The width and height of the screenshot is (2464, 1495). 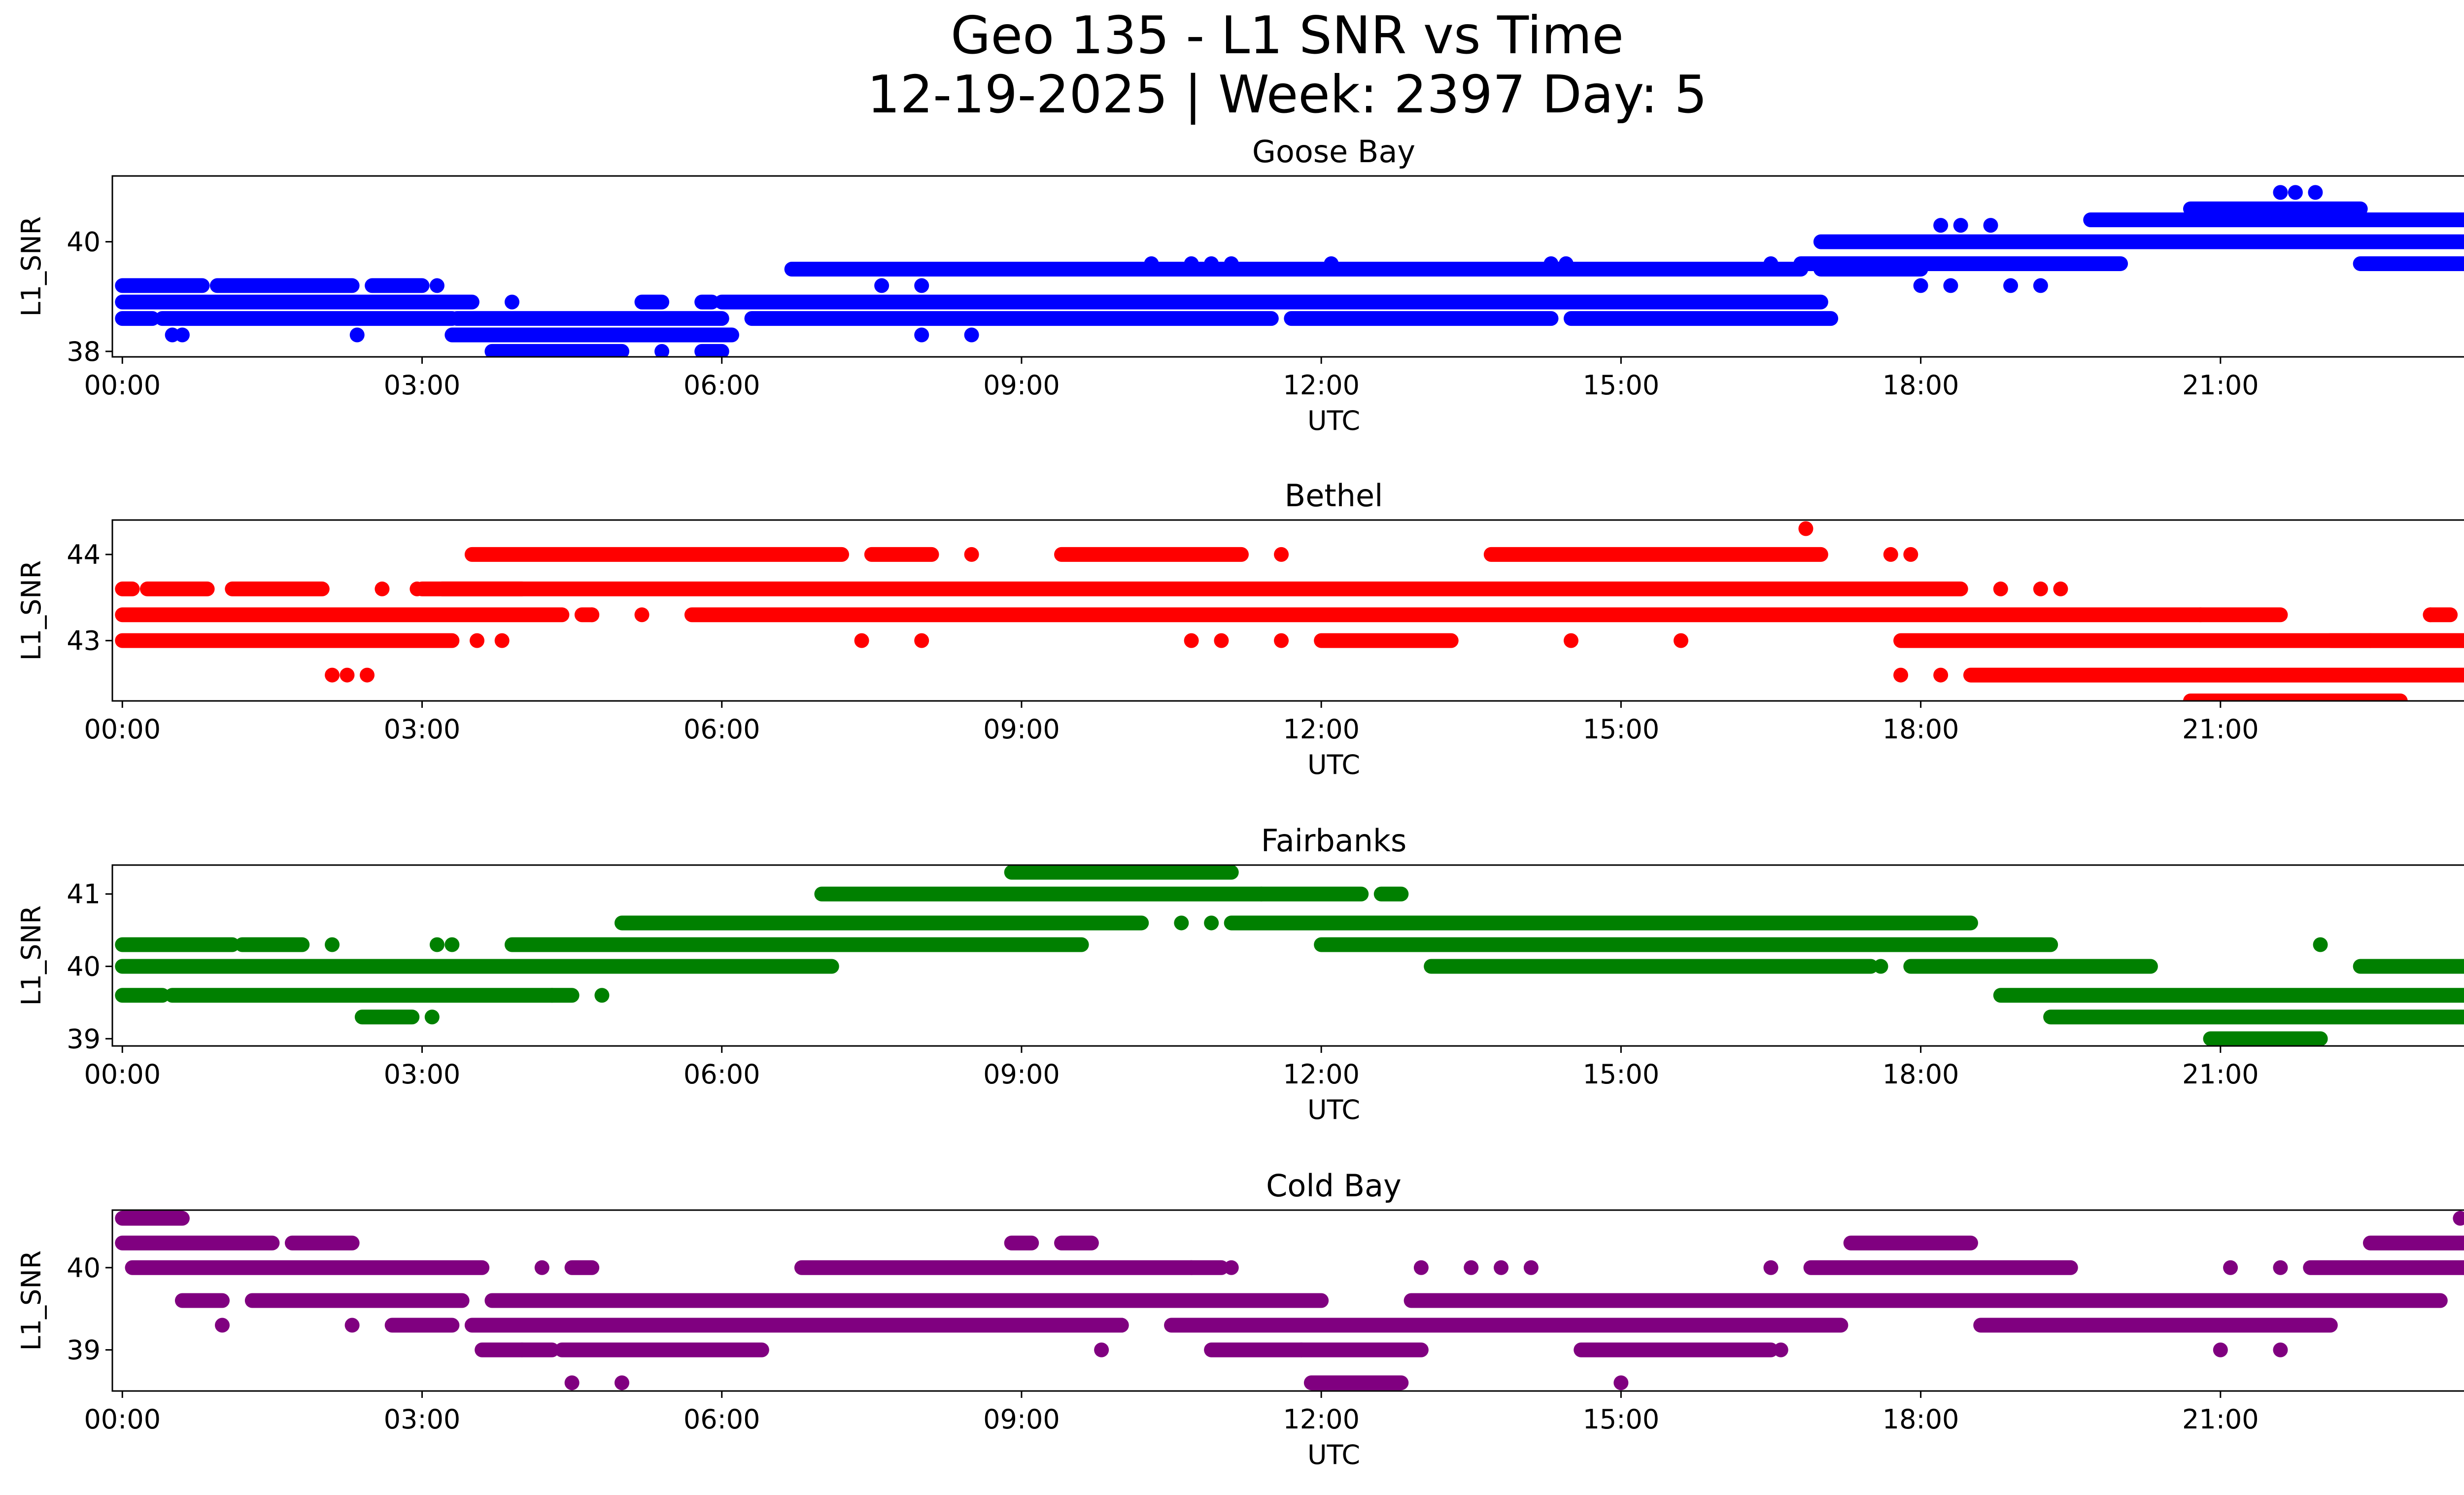 I want to click on axes-frame, so click(x=1287, y=610).